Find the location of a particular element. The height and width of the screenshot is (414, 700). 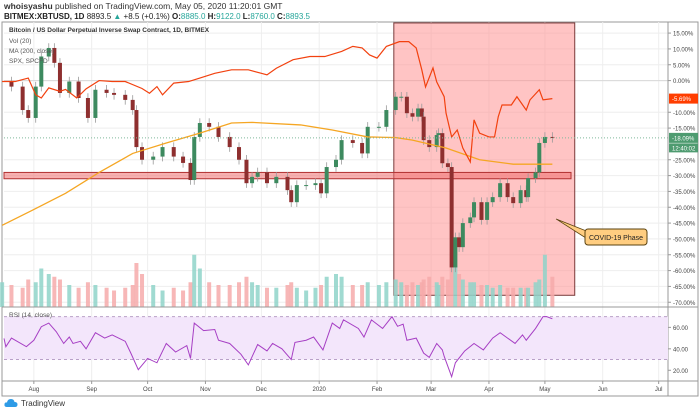

rsi-tick-label: 20.00 is located at coordinates (681, 372).